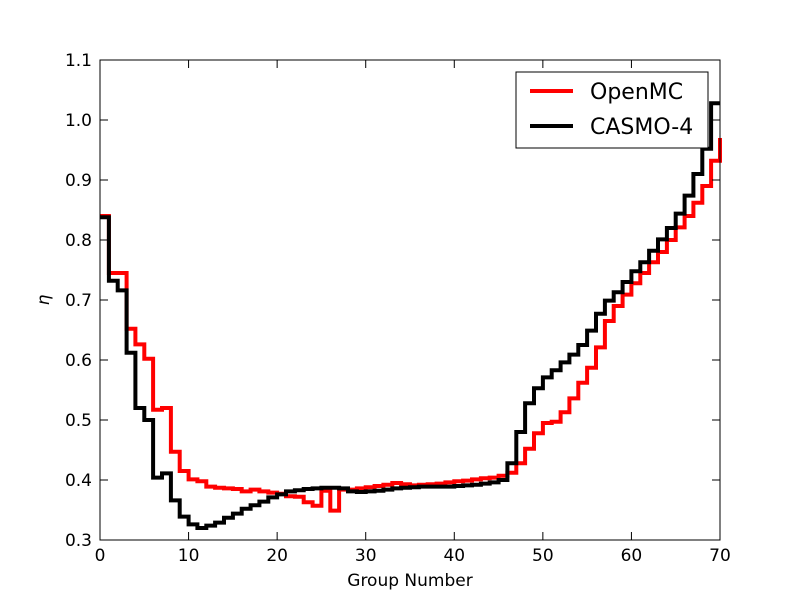 This screenshot has height=600, width=800. Describe the element at coordinates (366, 556) in the screenshot. I see `x-tick-label: 30` at that location.